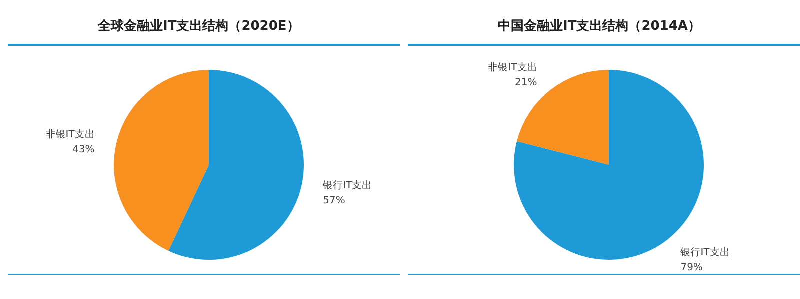  What do you see at coordinates (526, 83) in the screenshot?
I see `data-label: 21%` at bounding box center [526, 83].